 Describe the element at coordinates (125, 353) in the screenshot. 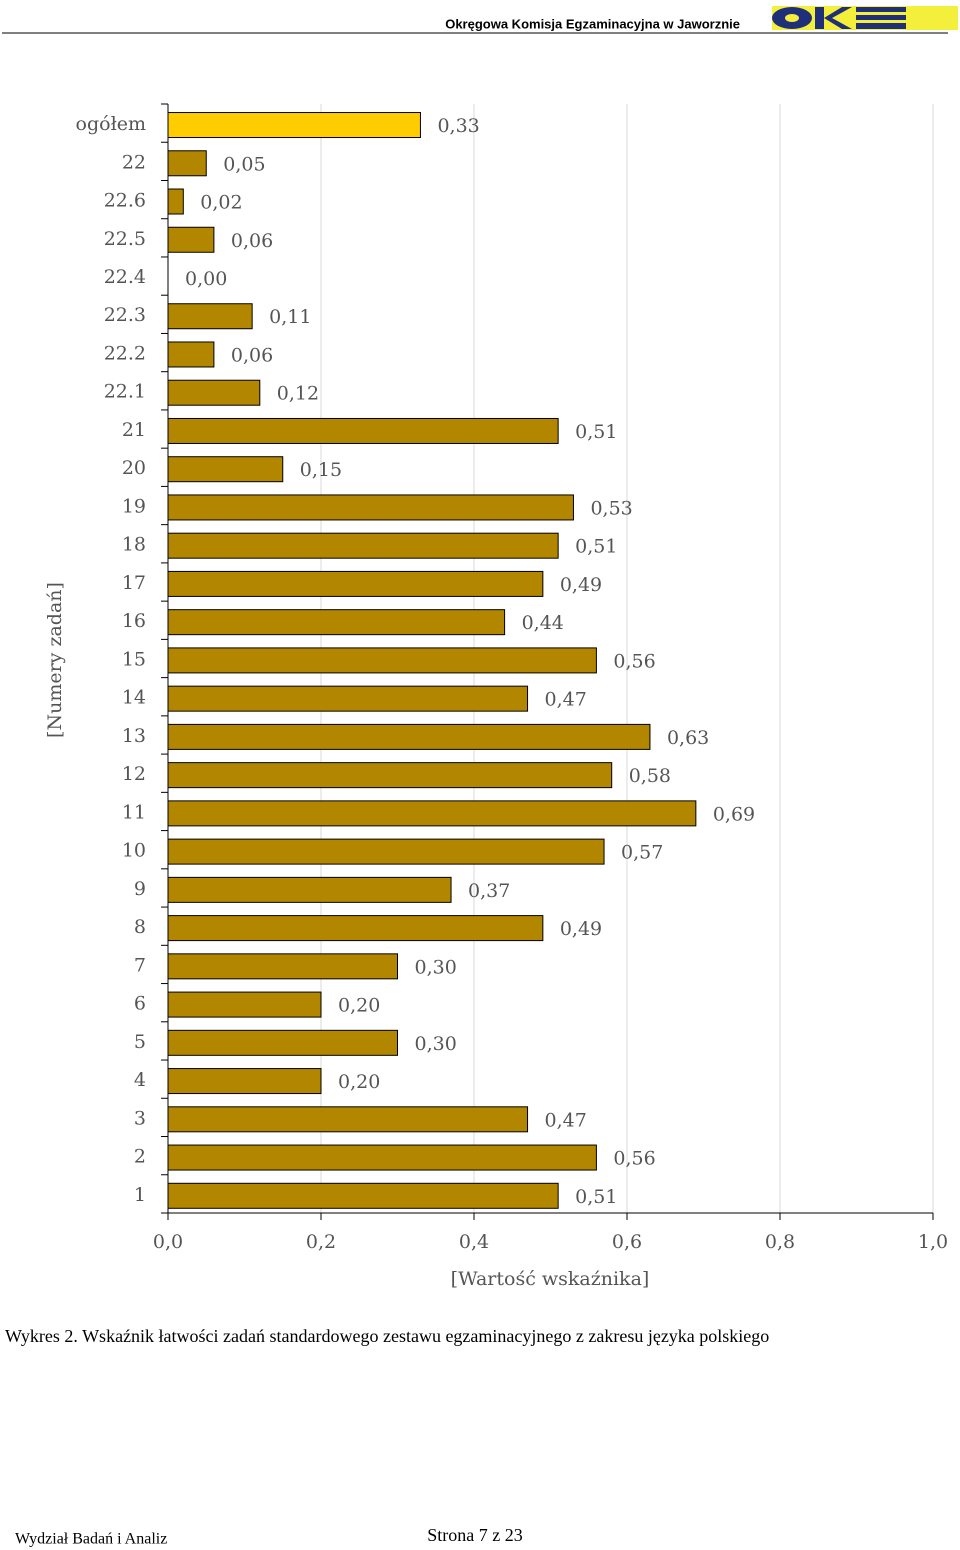

I see `y-tick-label: 22.2` at that location.